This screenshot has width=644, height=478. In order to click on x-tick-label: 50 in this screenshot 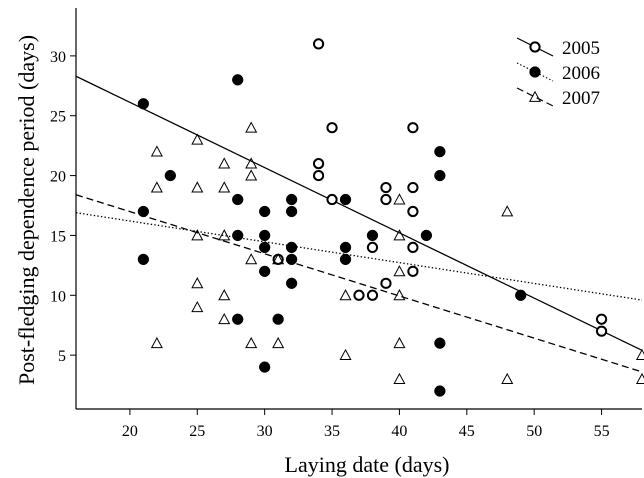, I will do `click(534, 431)`.